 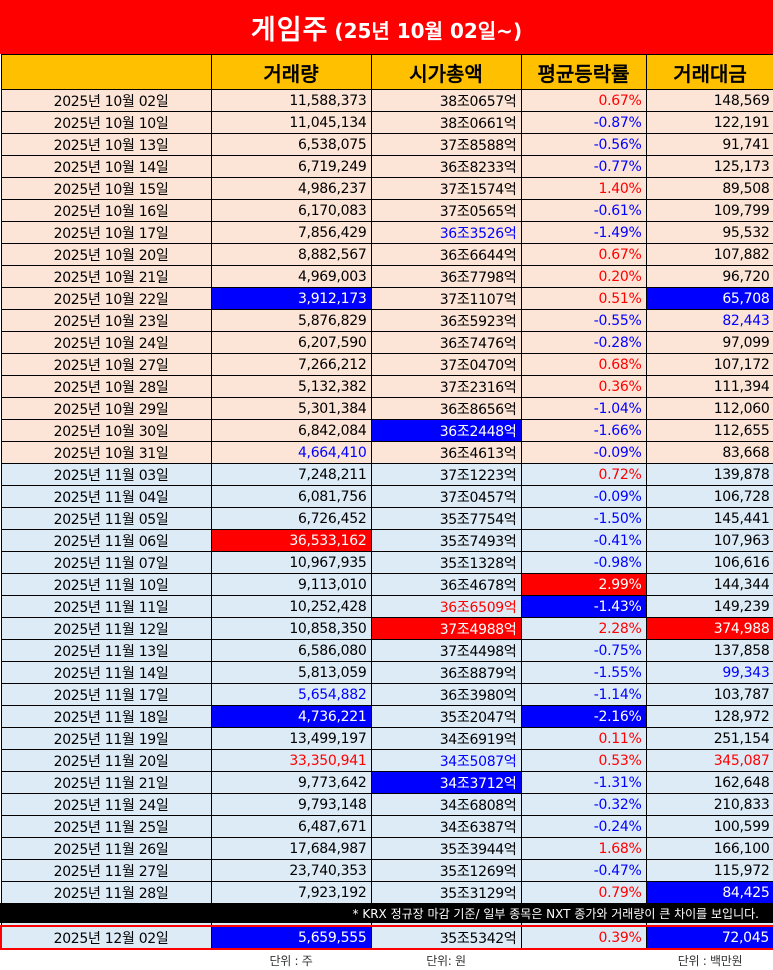 I want to click on cell-mcap: 37조8588억, so click(x=446, y=144).